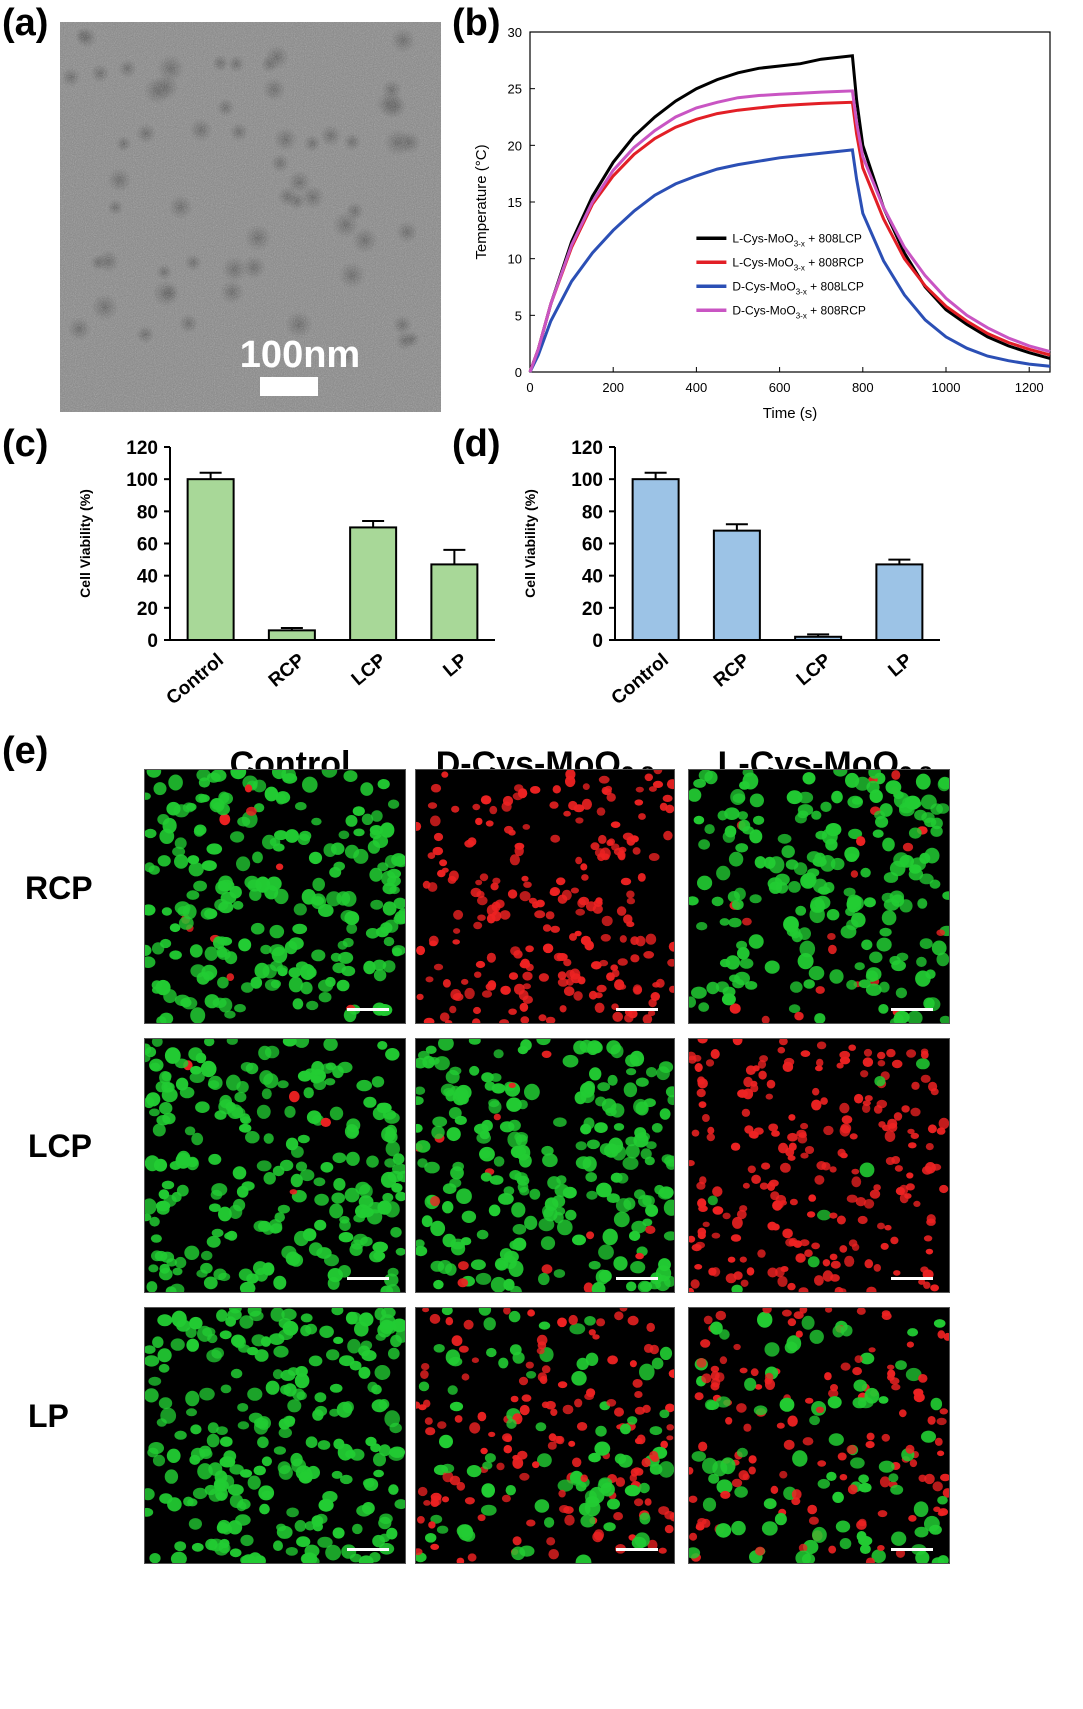 The height and width of the screenshot is (1709, 1083). What do you see at coordinates (1029, 387) in the screenshot?
I see `x-tick-label: 1200` at bounding box center [1029, 387].